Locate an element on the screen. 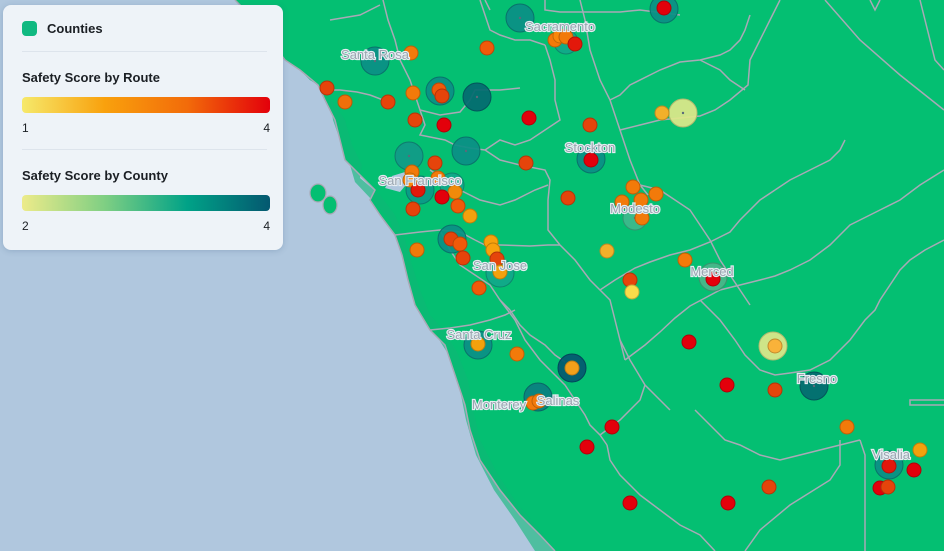 This screenshot has width=944, height=551. city-label: San Jose is located at coordinates (500, 265).